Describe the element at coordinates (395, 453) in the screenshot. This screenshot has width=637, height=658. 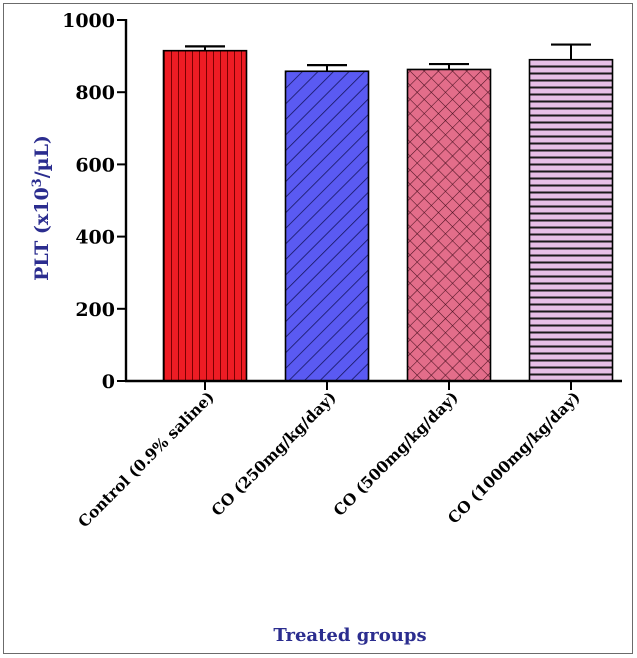
I see `category-label: CO (500mg/kg/day)` at that location.